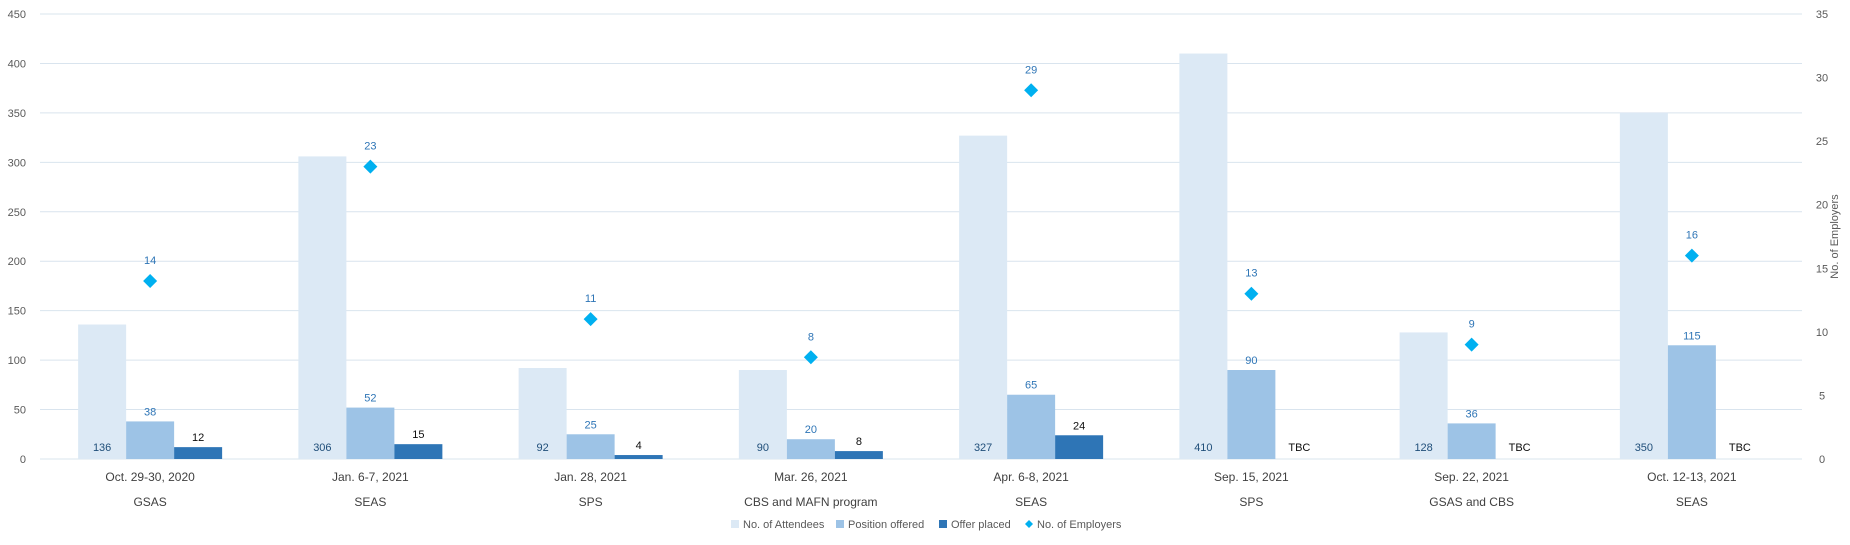 The height and width of the screenshot is (545, 1850). What do you see at coordinates (1203, 448) in the screenshot?
I see `bar-data-label: 410` at bounding box center [1203, 448].